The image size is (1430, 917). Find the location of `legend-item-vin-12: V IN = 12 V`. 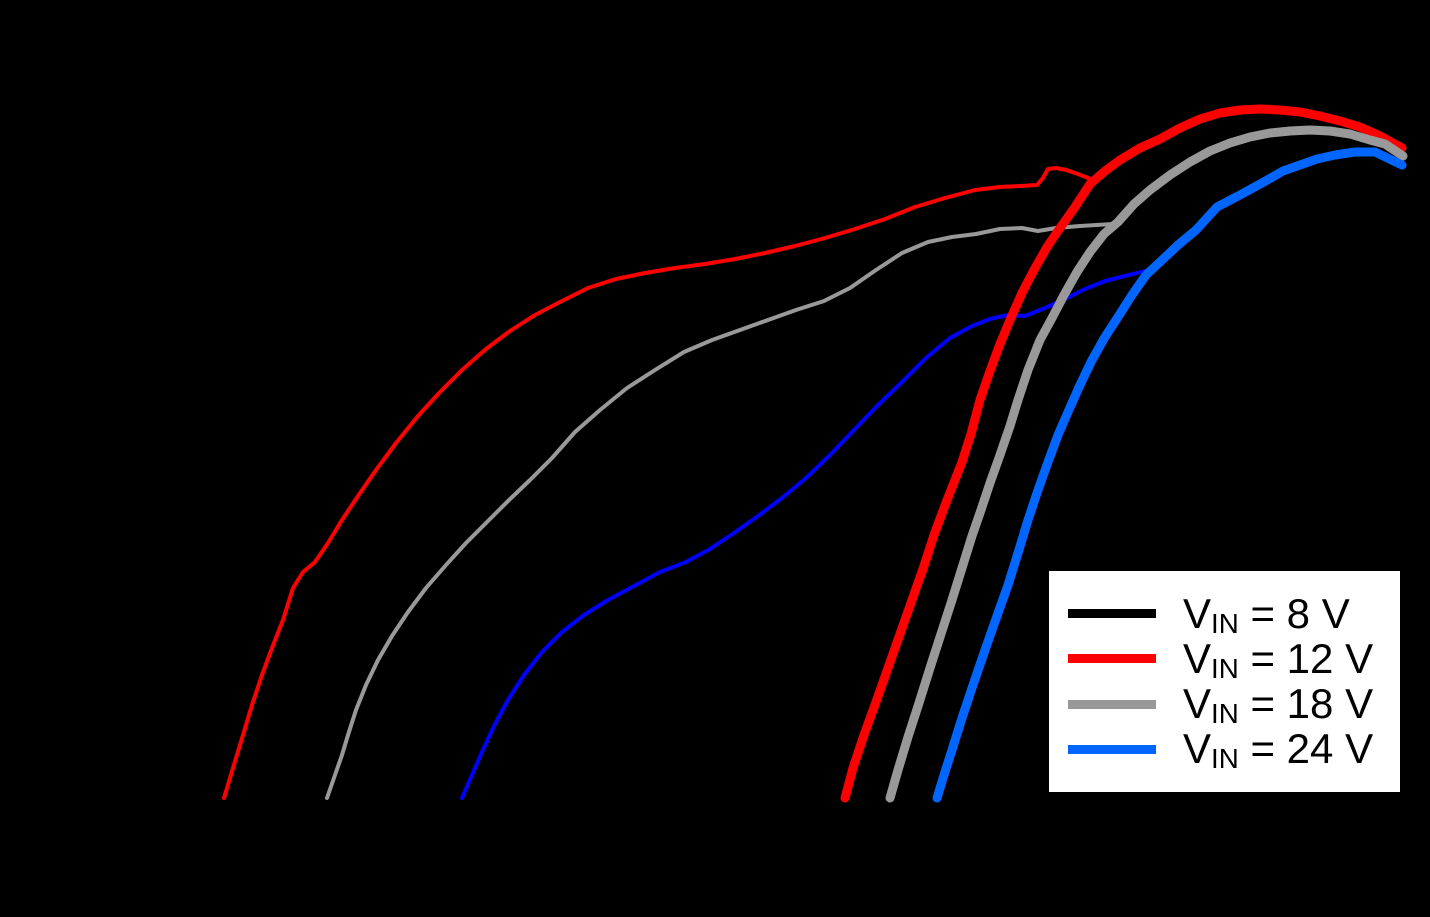

legend-item-vin-12: V IN = 12 V is located at coordinates (1224, 659).